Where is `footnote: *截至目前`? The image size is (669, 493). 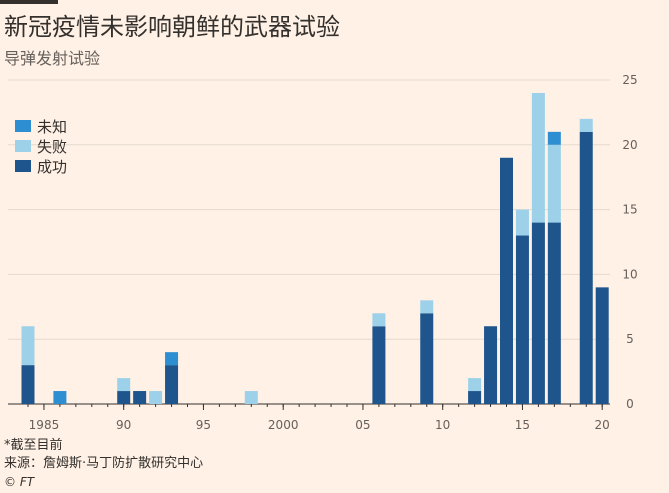 footnote: *截至目前 is located at coordinates (33, 445).